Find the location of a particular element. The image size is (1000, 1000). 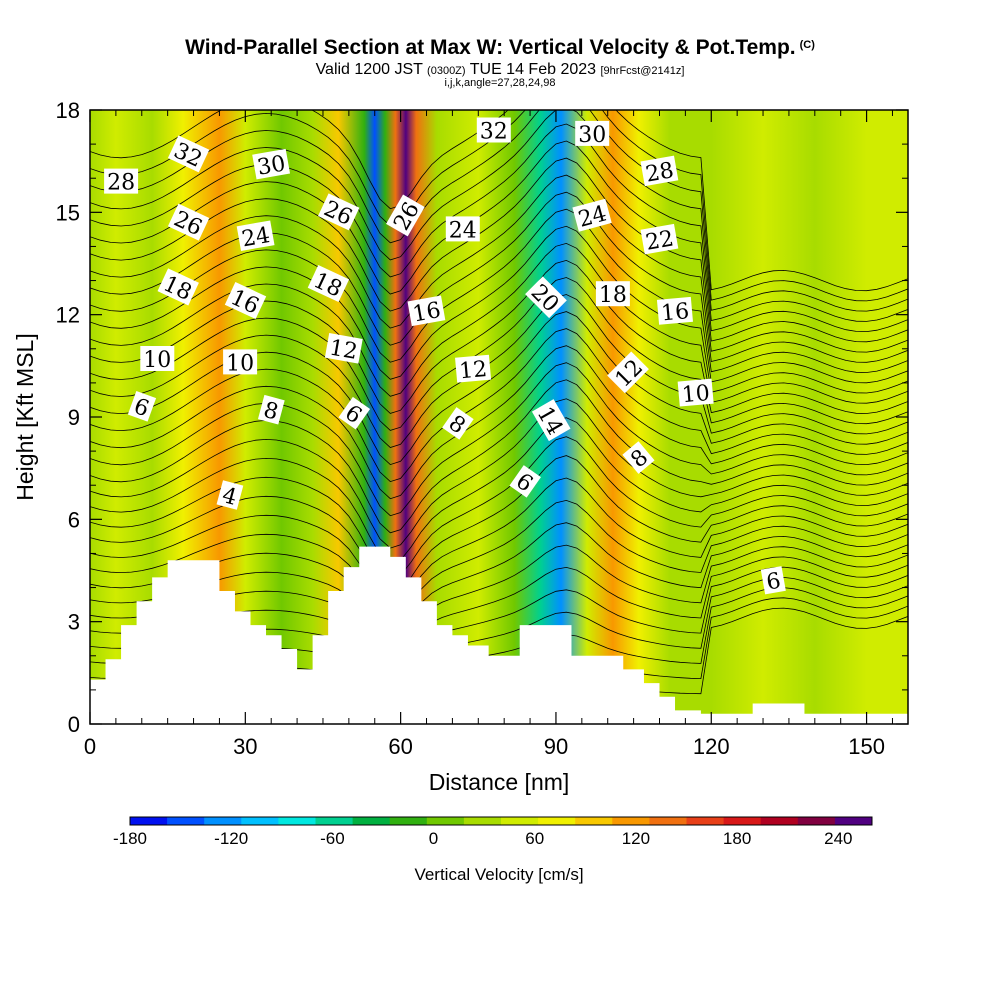

x-tick-label: 30 is located at coordinates (245, 746).